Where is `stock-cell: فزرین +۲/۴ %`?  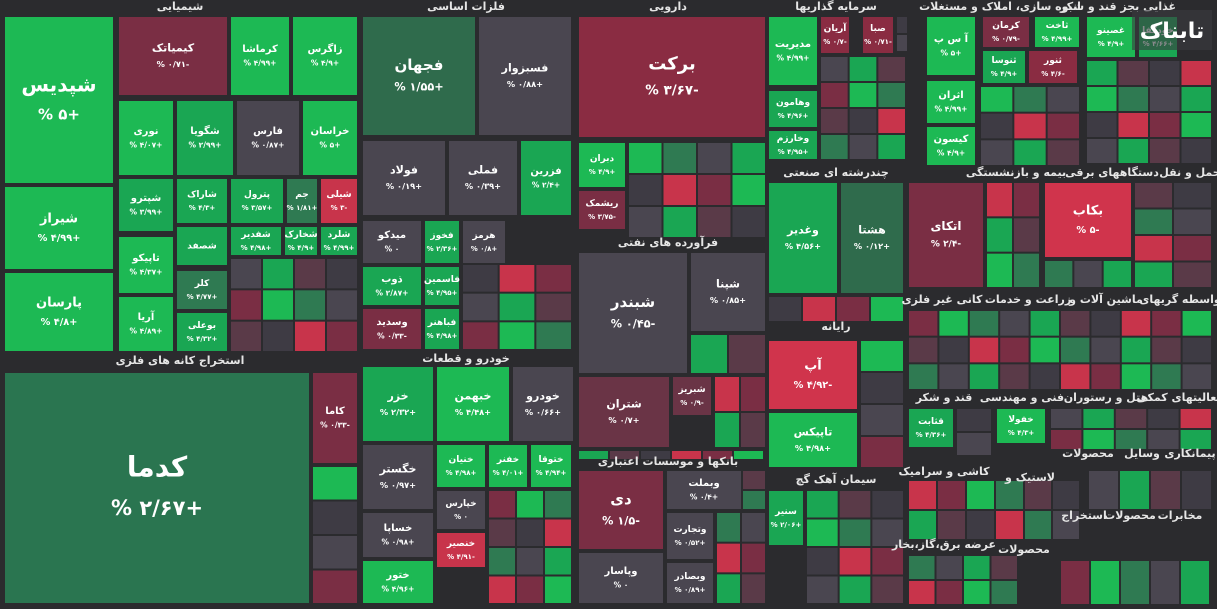
stock-cell: فزرین +۲/۴ % is located at coordinates (546, 178).